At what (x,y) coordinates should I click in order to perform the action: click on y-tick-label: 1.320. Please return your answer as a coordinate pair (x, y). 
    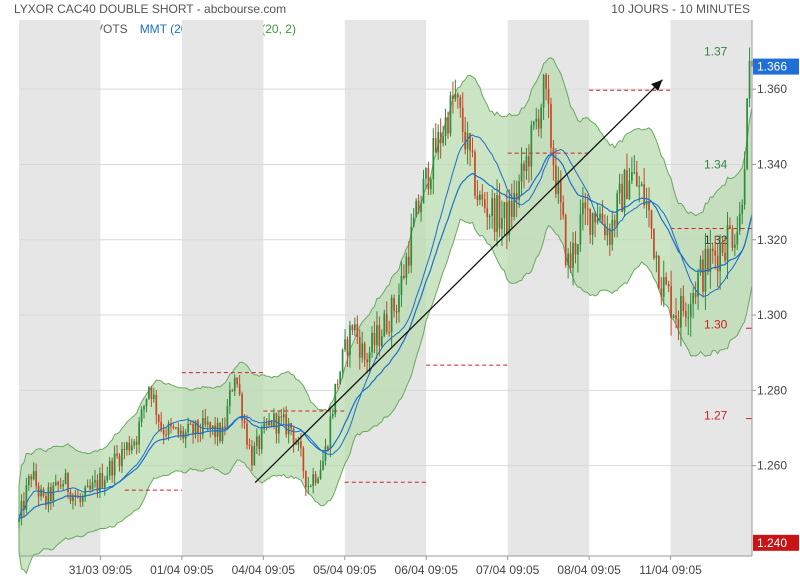
    Looking at the image, I should click on (772, 240).